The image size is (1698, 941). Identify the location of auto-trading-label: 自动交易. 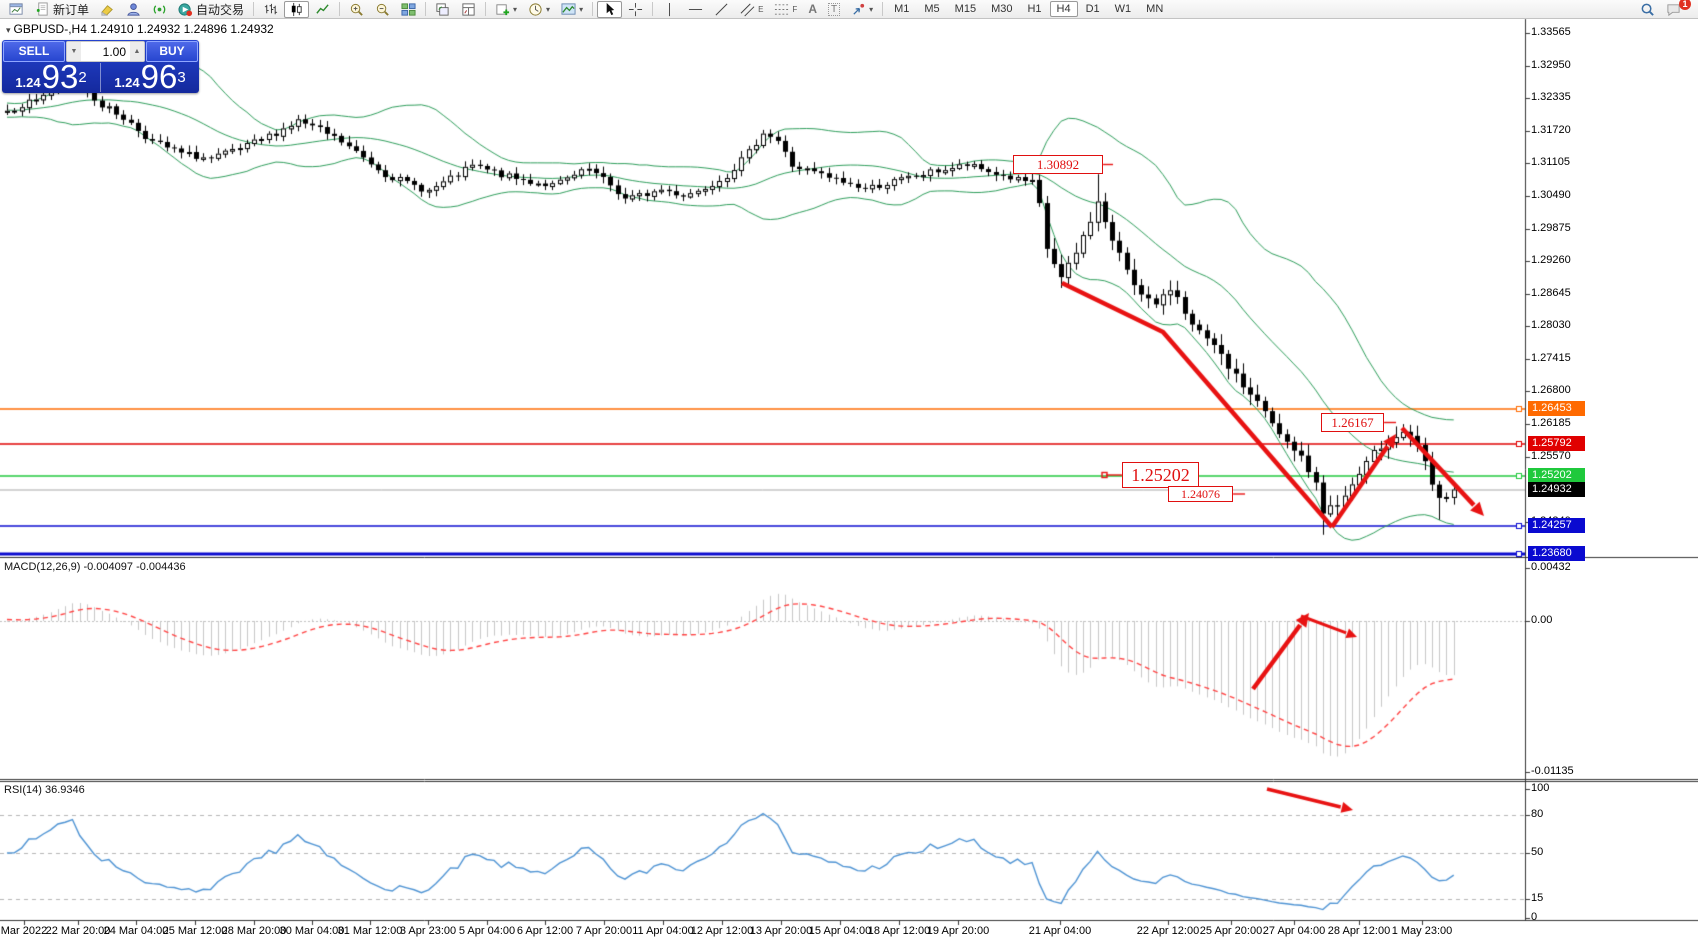
(220, 9).